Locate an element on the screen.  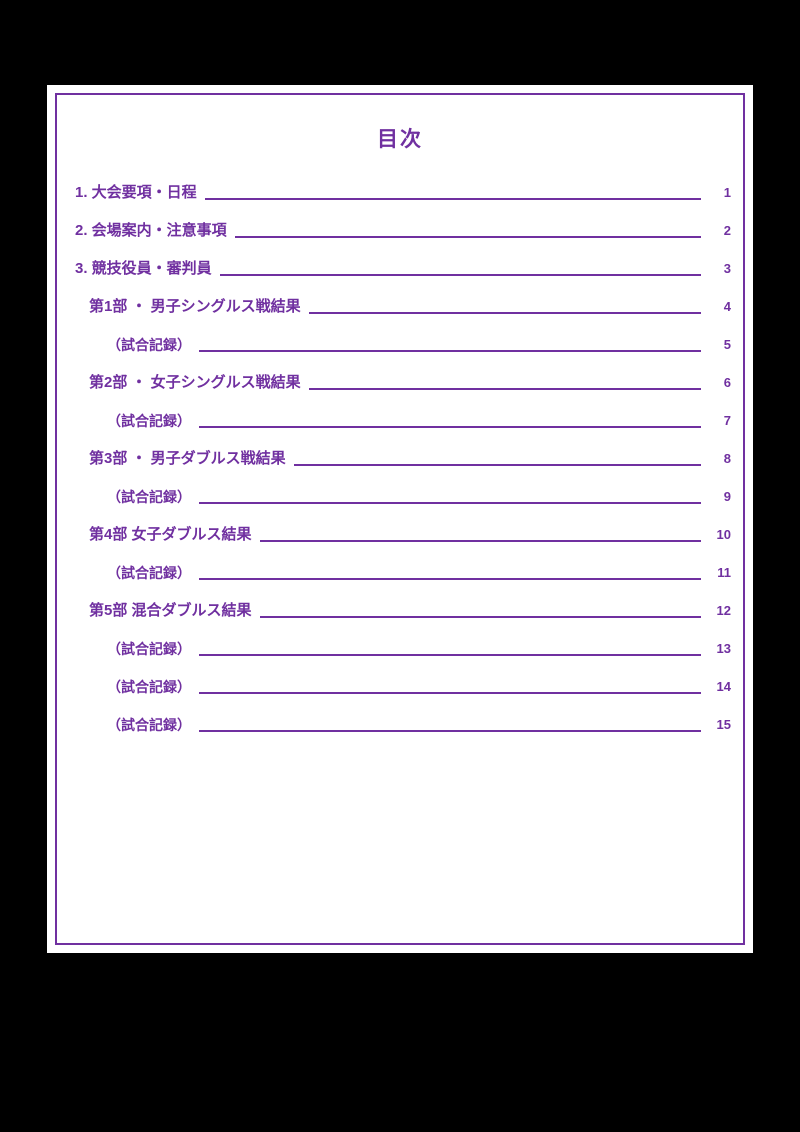
toc-entry: 第3部 ・ 男子ダブルス戦結果 8 is located at coordinates (394, 458).